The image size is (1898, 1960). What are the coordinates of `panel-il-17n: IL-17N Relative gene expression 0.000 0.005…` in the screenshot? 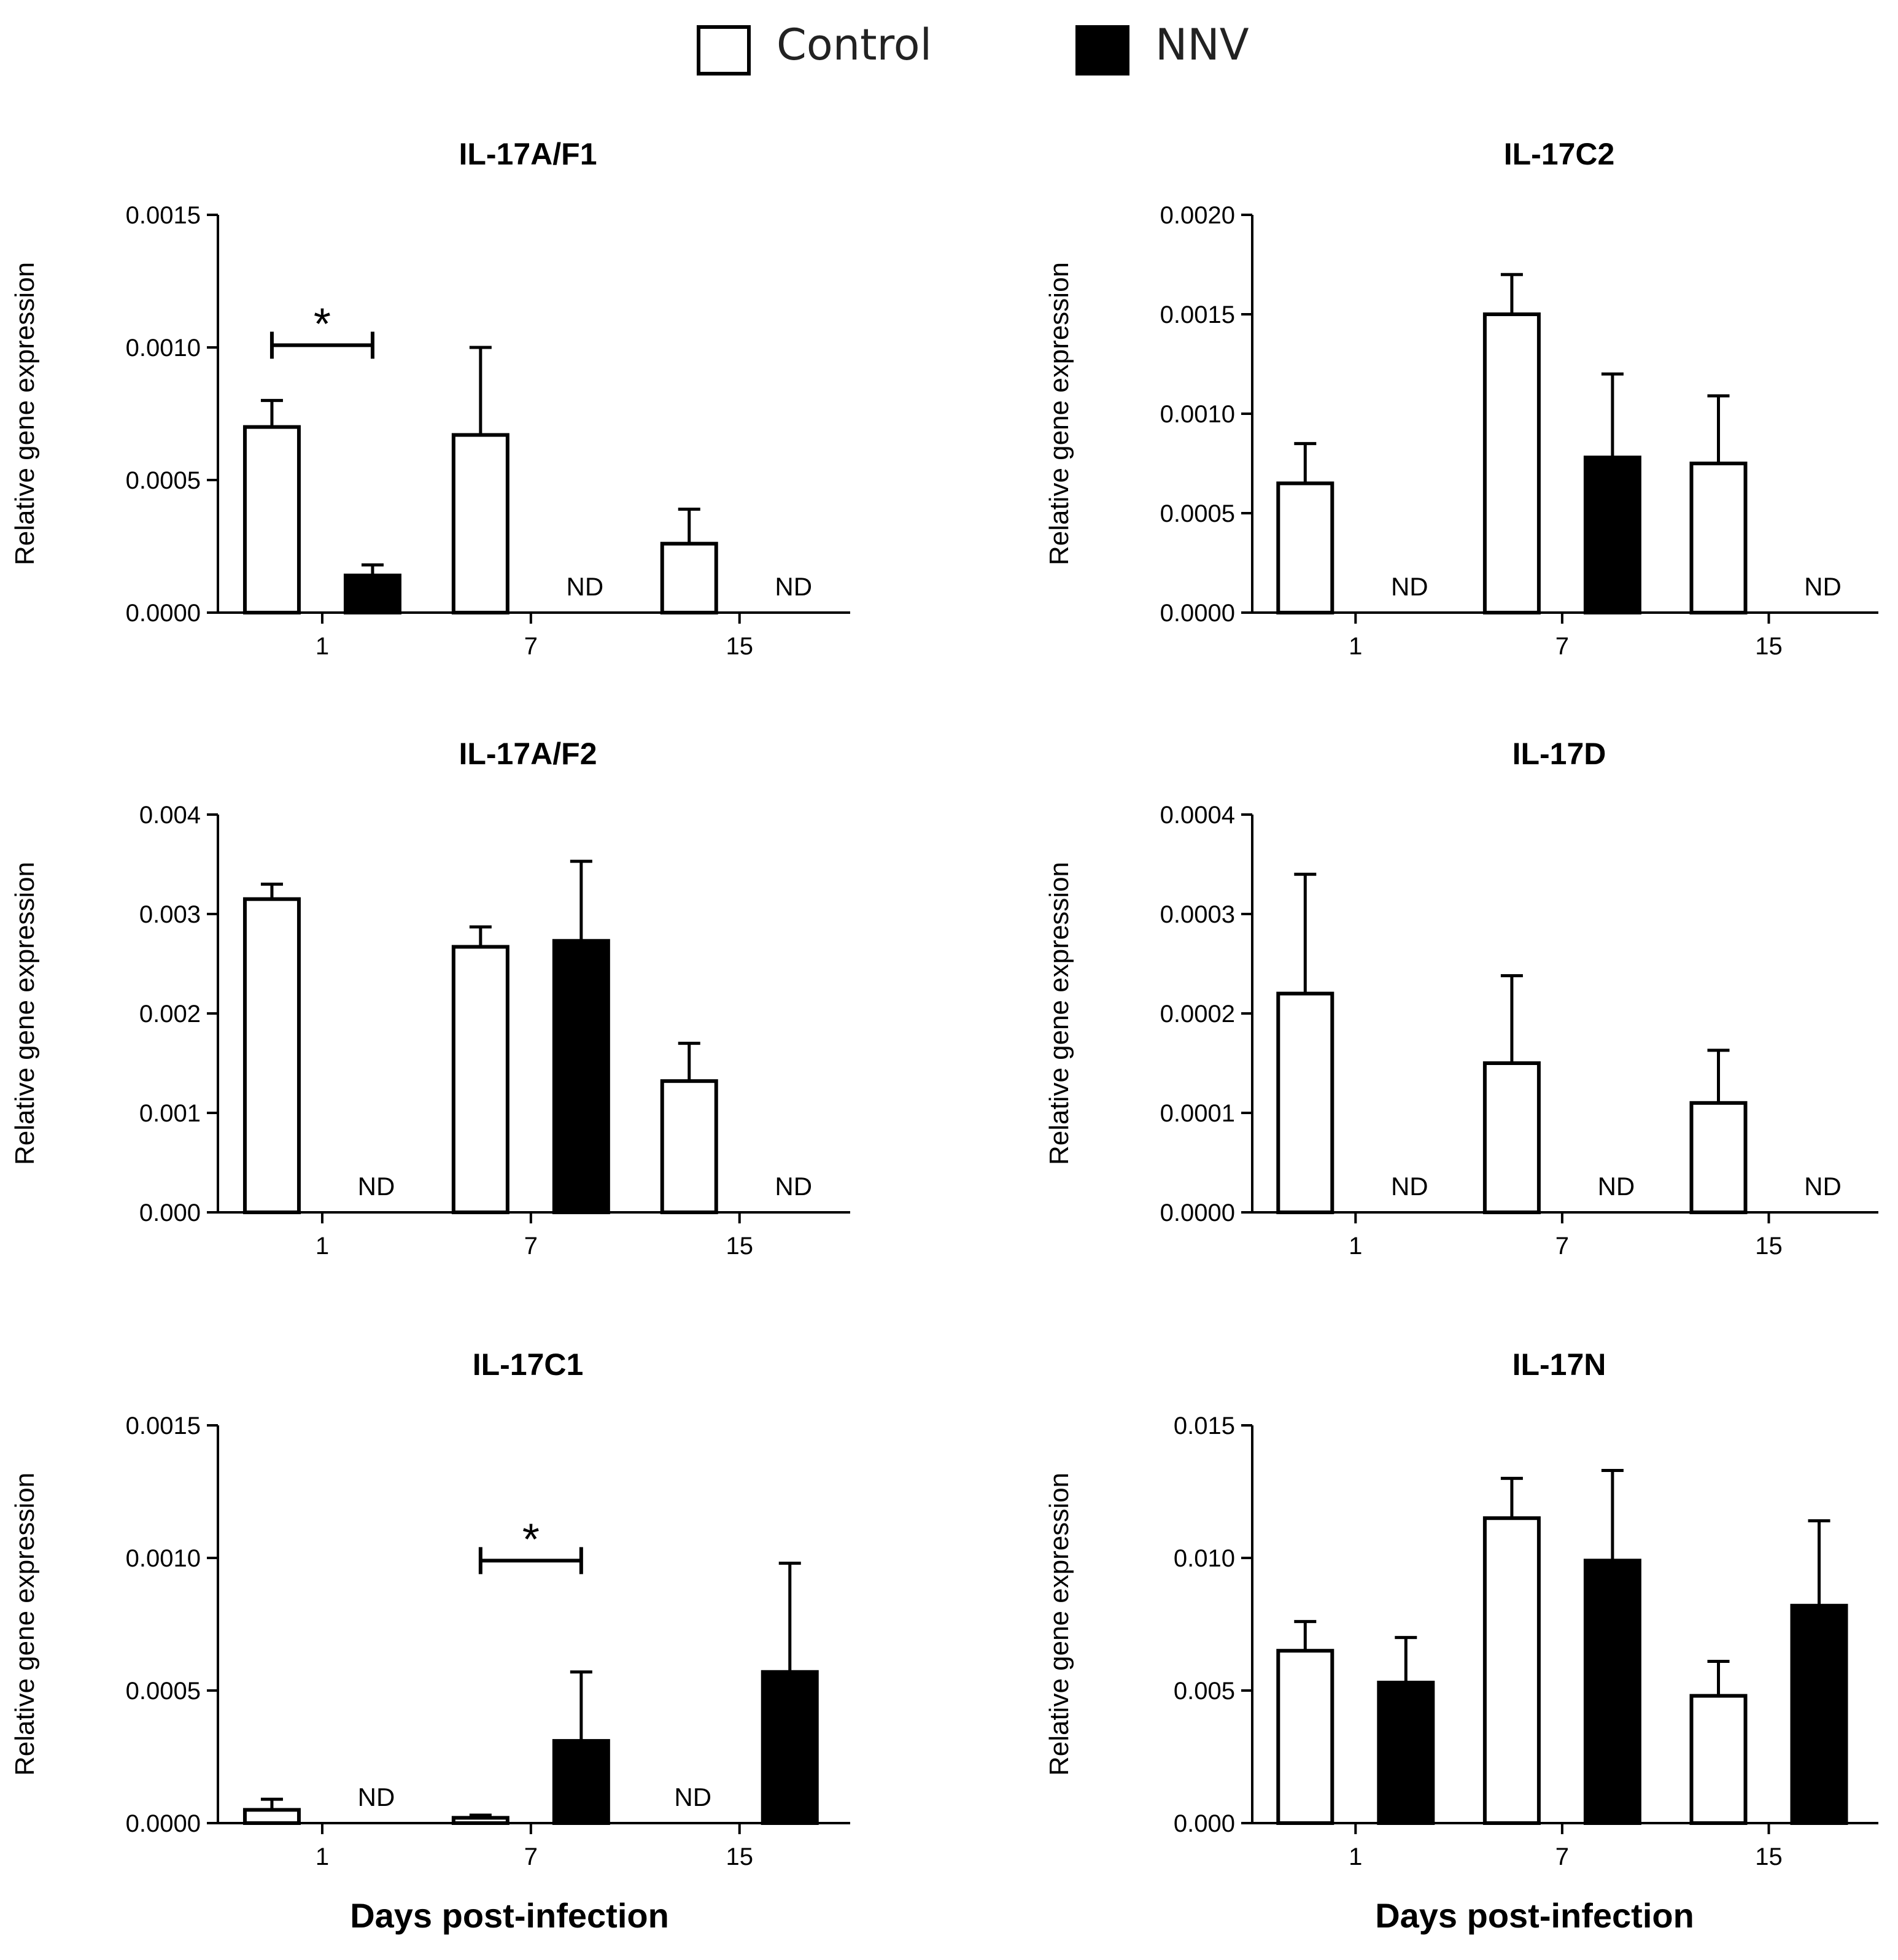 It's located at (1461, 1608).